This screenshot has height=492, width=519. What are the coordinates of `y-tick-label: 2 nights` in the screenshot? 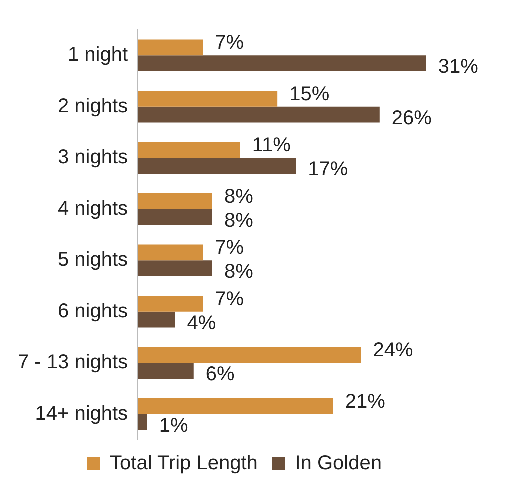 It's located at (93, 106).